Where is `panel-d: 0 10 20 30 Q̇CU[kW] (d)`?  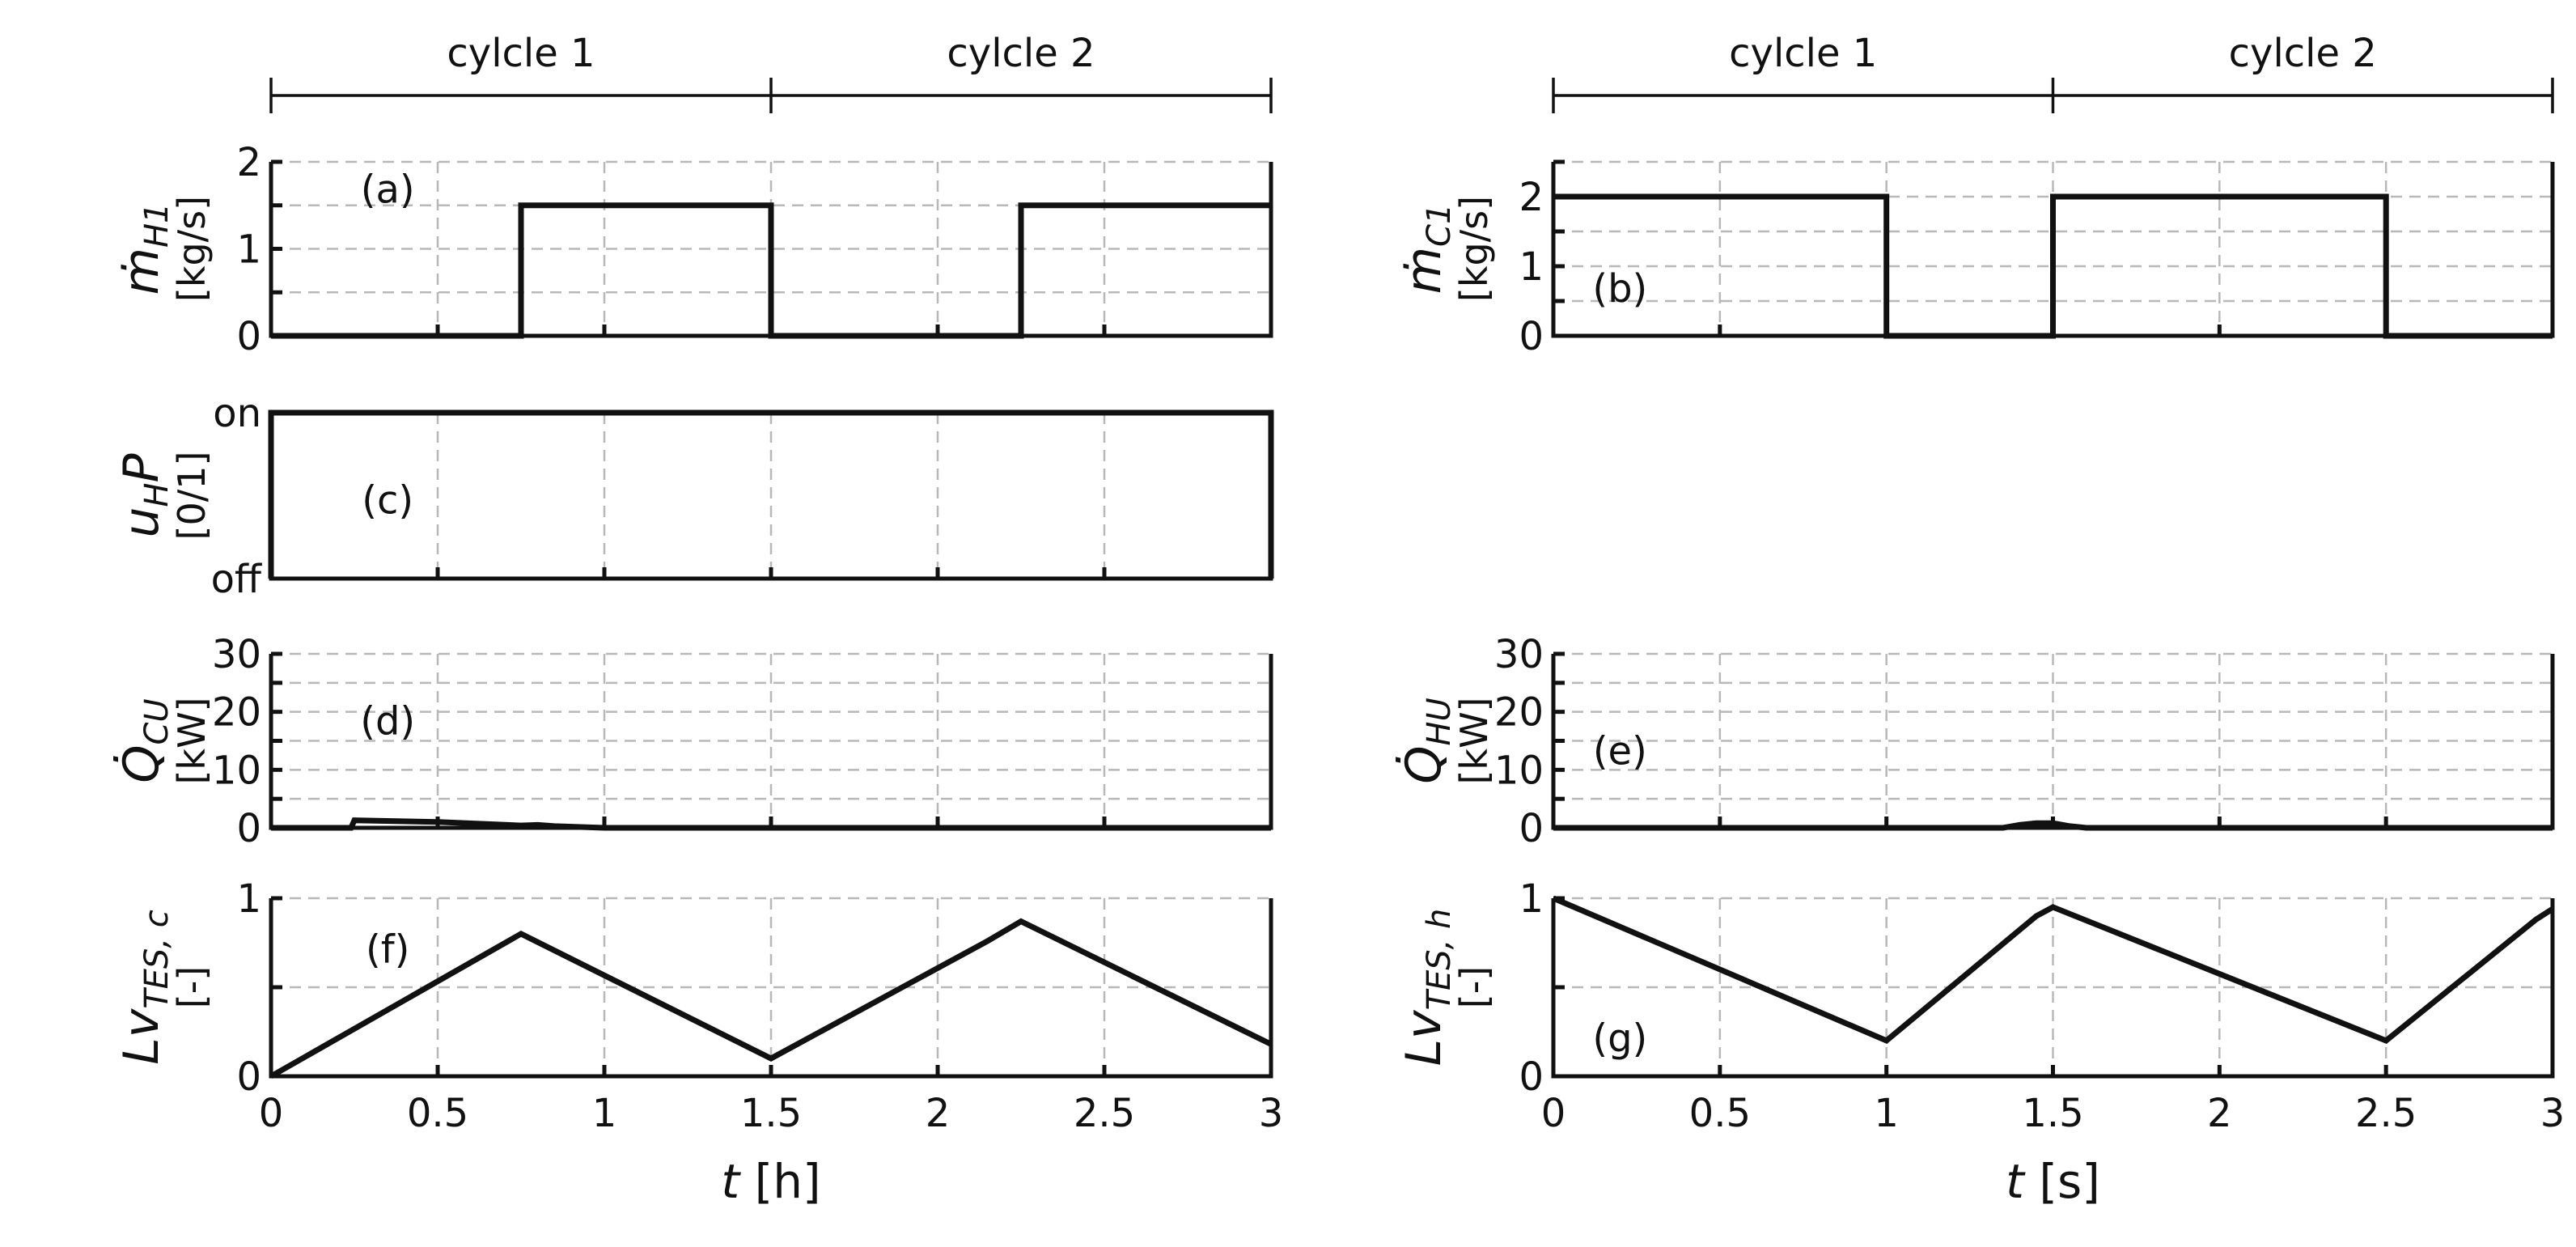
panel-d: 0 10 20 30 Q̇CU[kW] (d) is located at coordinates (692, 741).